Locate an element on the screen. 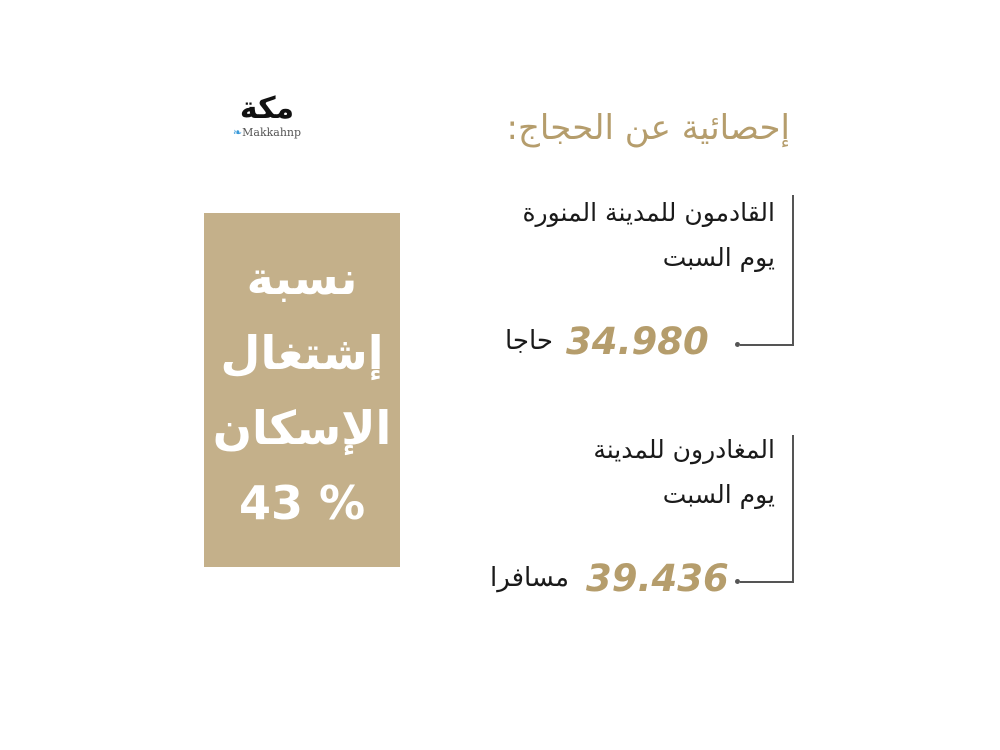  logo-handle: ❧Makkahnp is located at coordinates (267, 132).